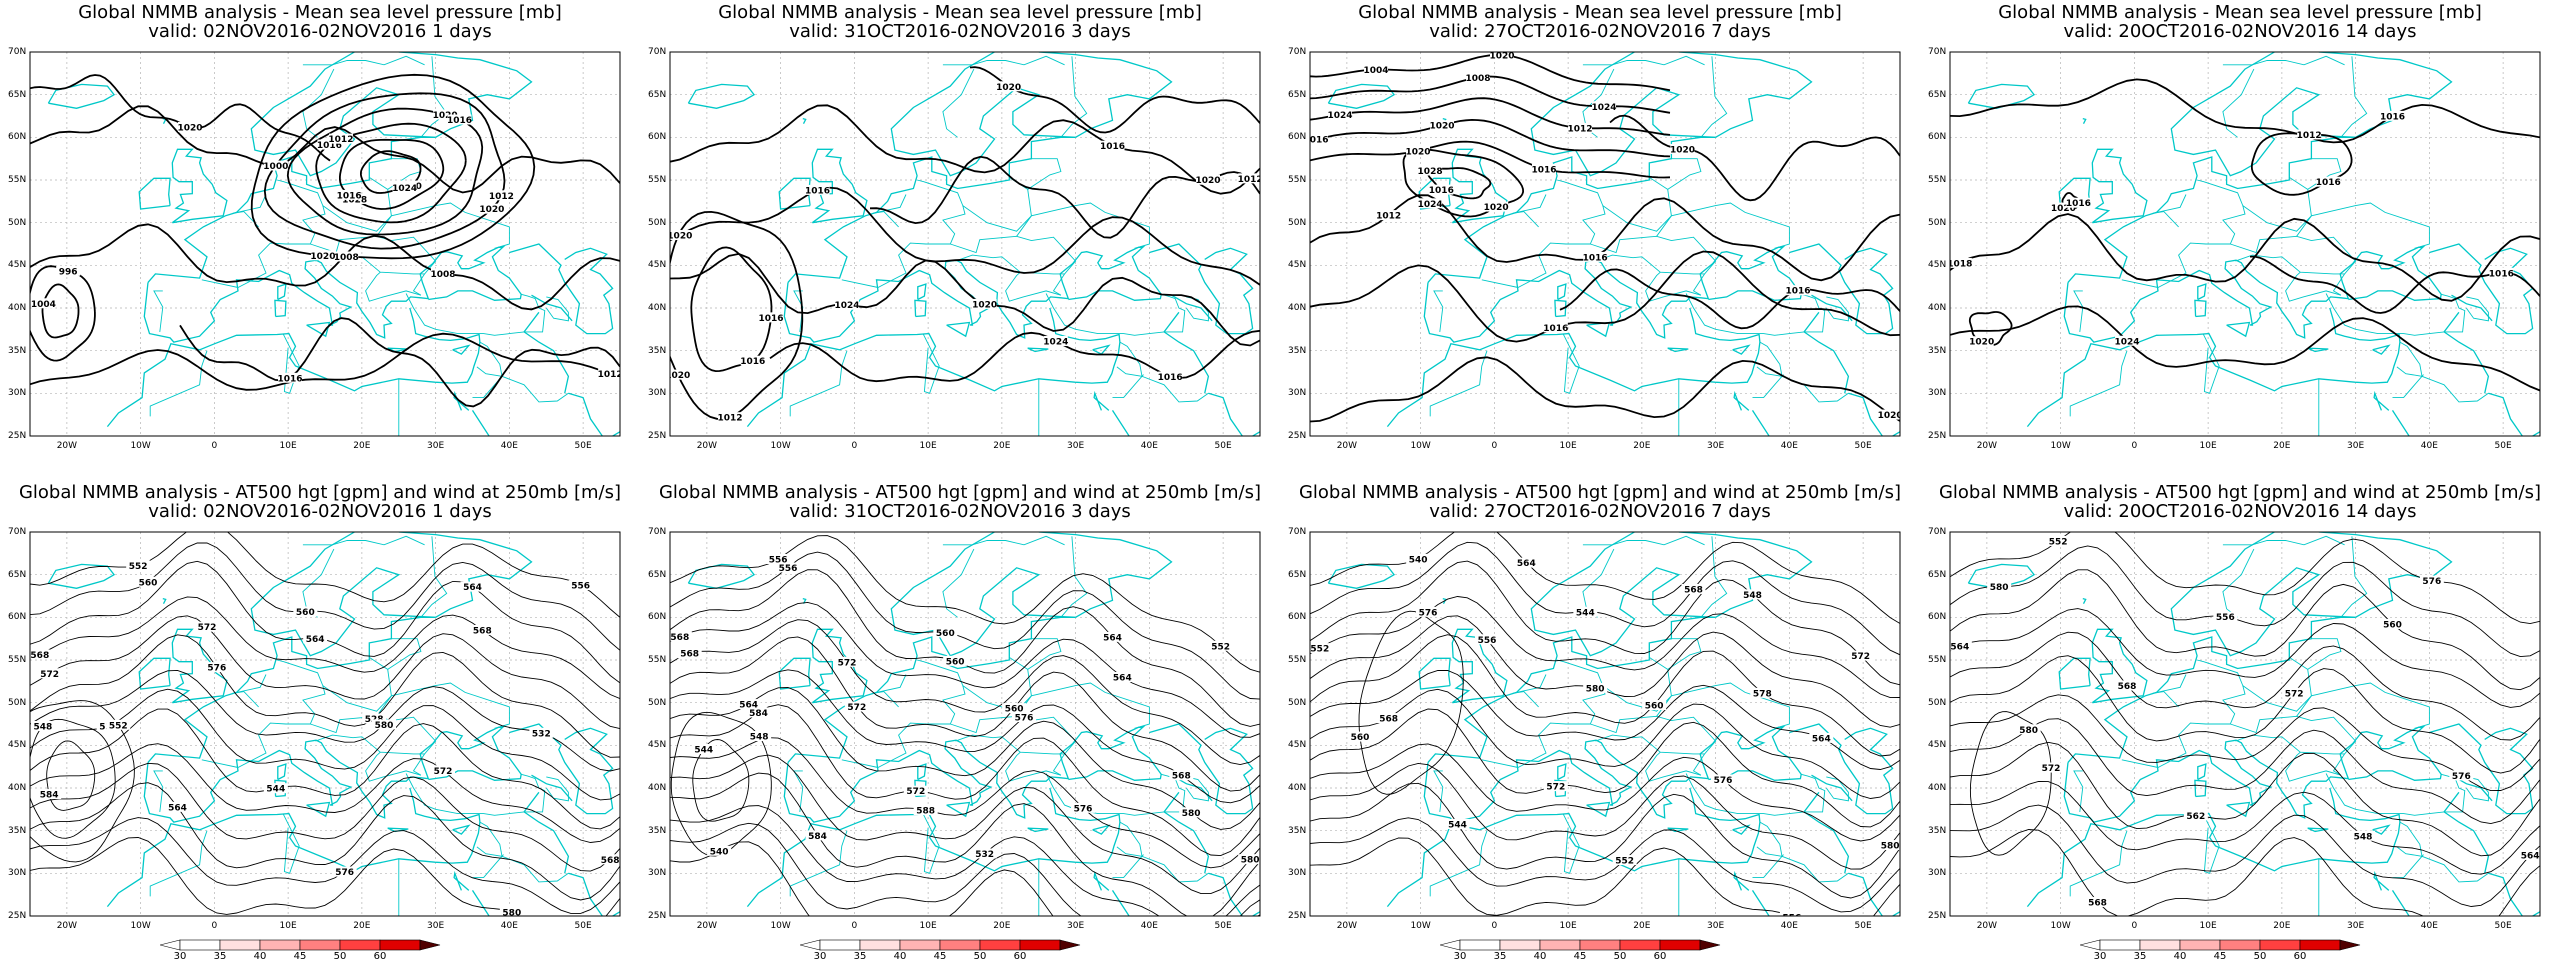  I want to click on latitude-label: 50N, so click(657, 702).